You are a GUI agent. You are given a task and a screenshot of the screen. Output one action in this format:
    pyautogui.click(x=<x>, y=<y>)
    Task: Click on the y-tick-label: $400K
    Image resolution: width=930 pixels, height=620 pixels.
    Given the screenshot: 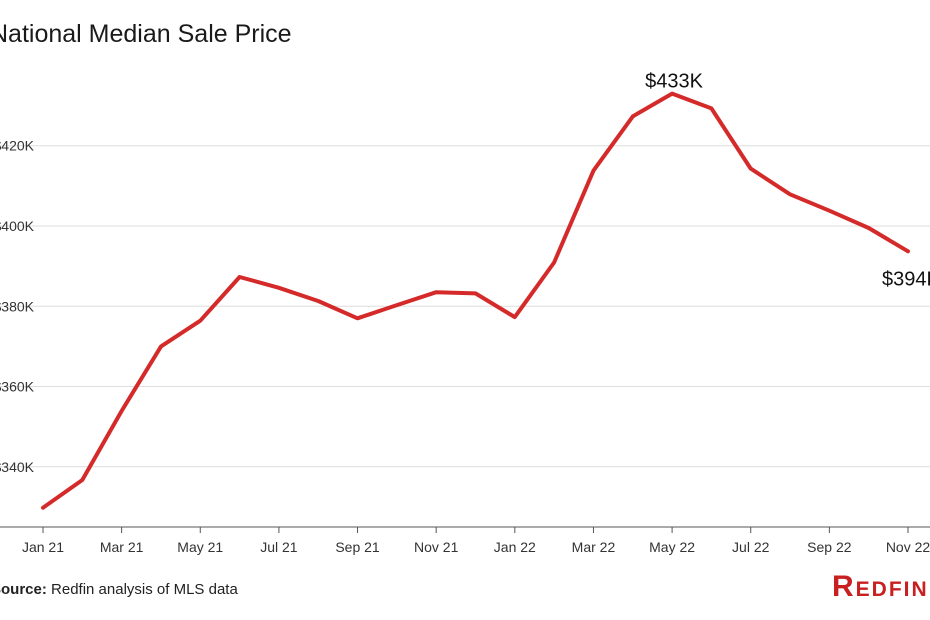 What is the action you would take?
    pyautogui.click(x=17, y=226)
    